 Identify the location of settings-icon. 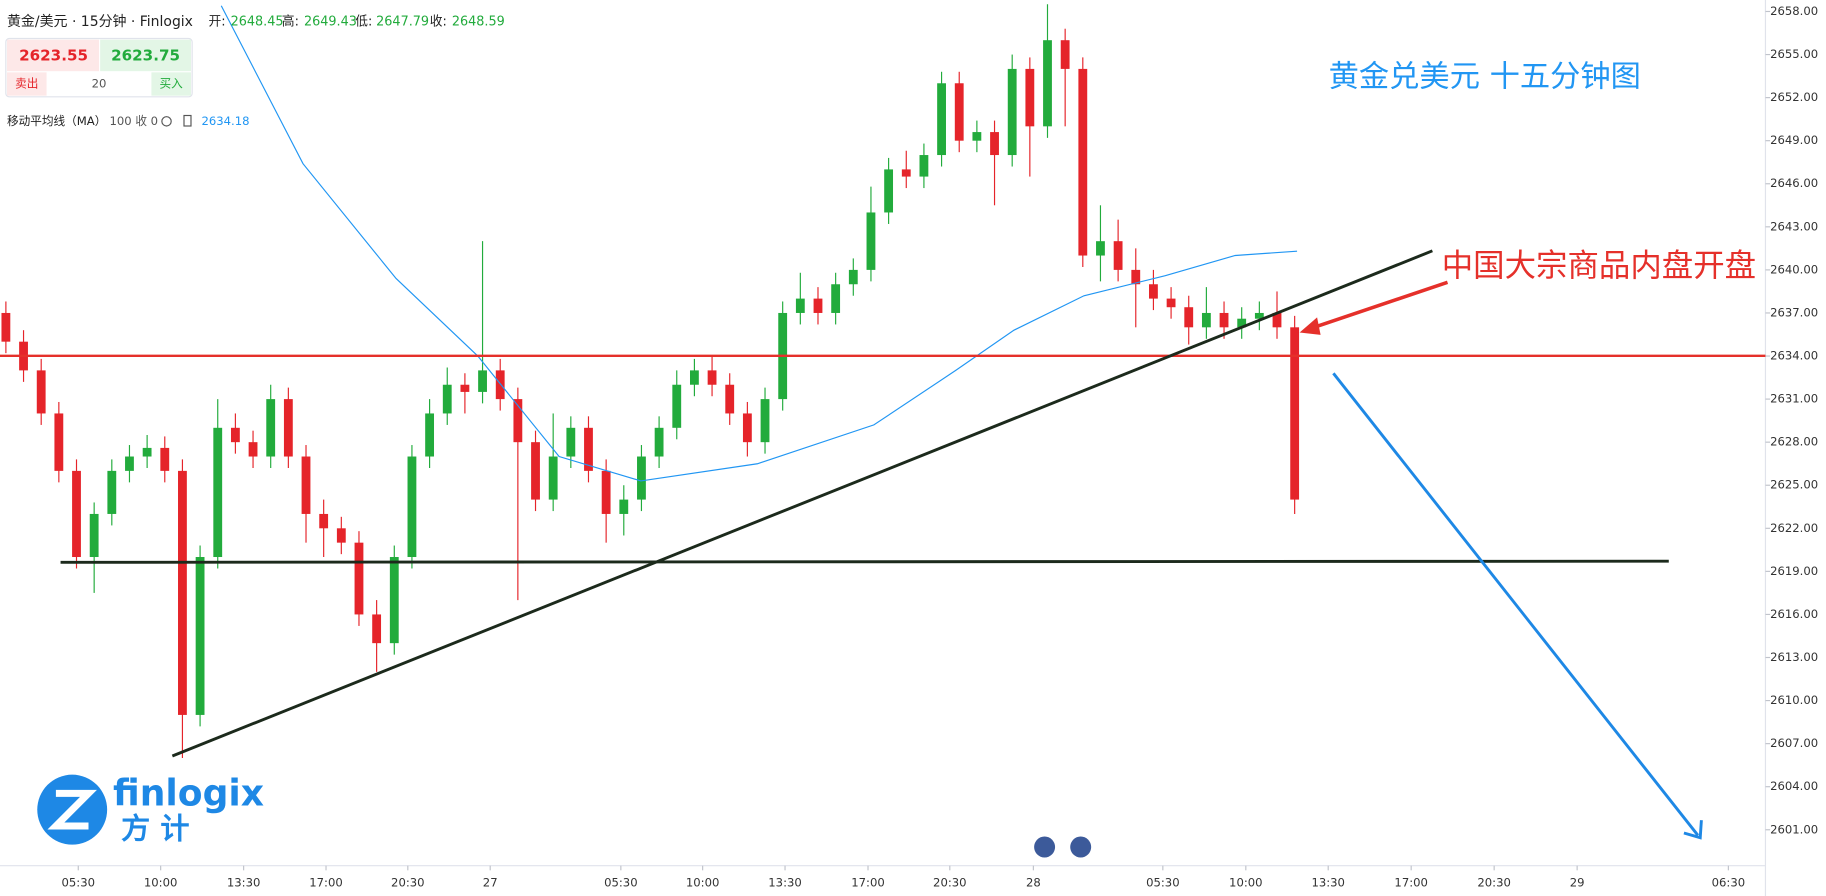
(166, 121).